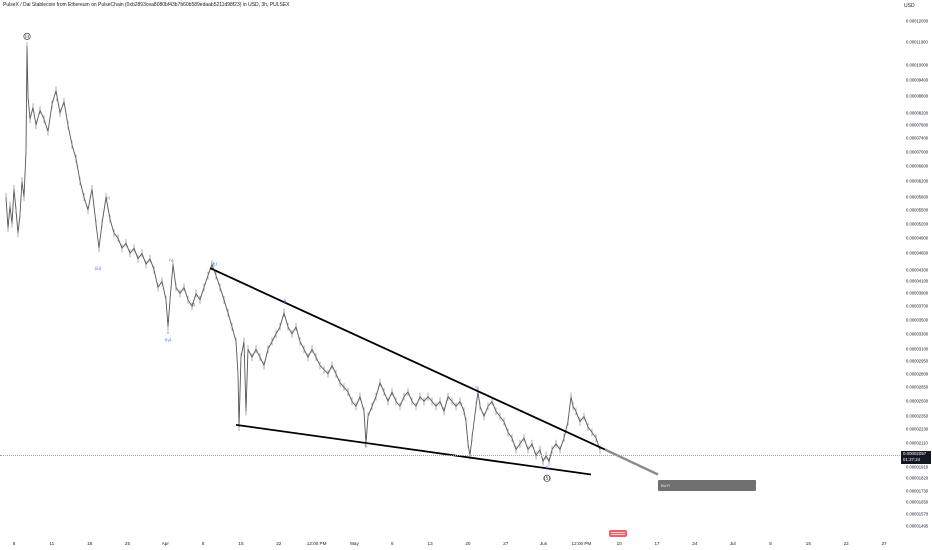  Describe the element at coordinates (917, 224) in the screenshot. I see `y-tick-label: 0.00005200` at that location.